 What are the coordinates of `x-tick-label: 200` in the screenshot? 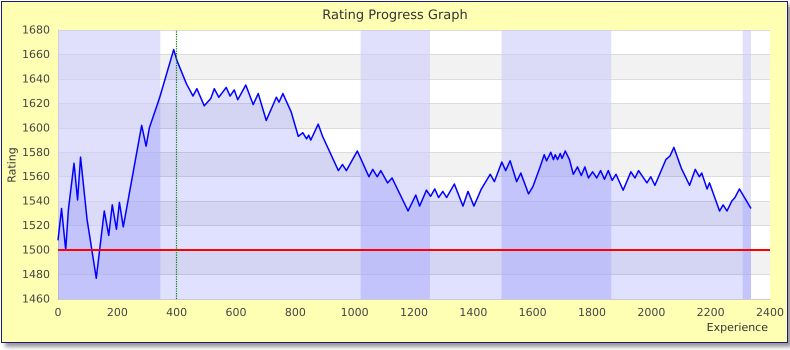 It's located at (117, 312).